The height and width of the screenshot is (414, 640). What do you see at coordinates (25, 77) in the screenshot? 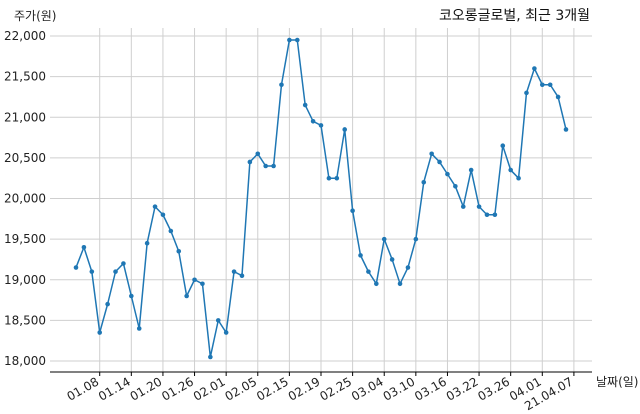
I see `y-tick-label: 21,500` at bounding box center [25, 77].